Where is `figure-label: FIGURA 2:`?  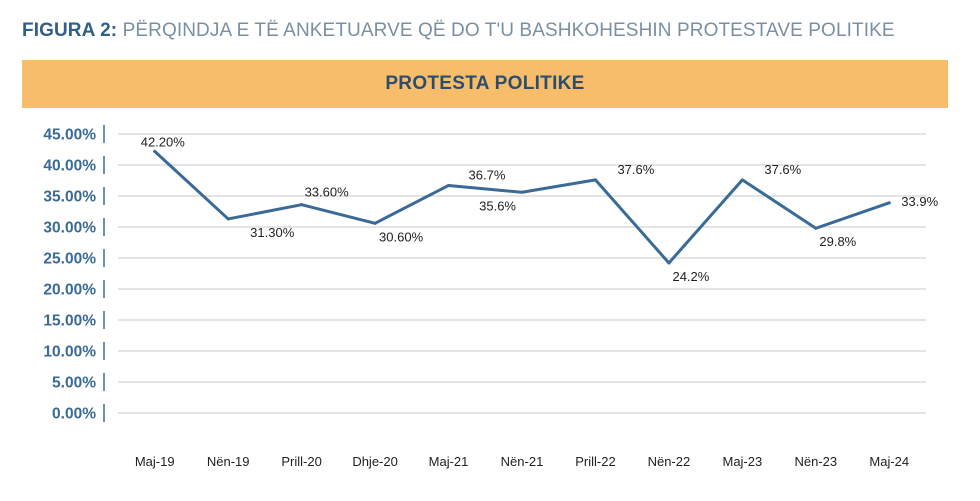 figure-label: FIGURA 2: is located at coordinates (70, 30).